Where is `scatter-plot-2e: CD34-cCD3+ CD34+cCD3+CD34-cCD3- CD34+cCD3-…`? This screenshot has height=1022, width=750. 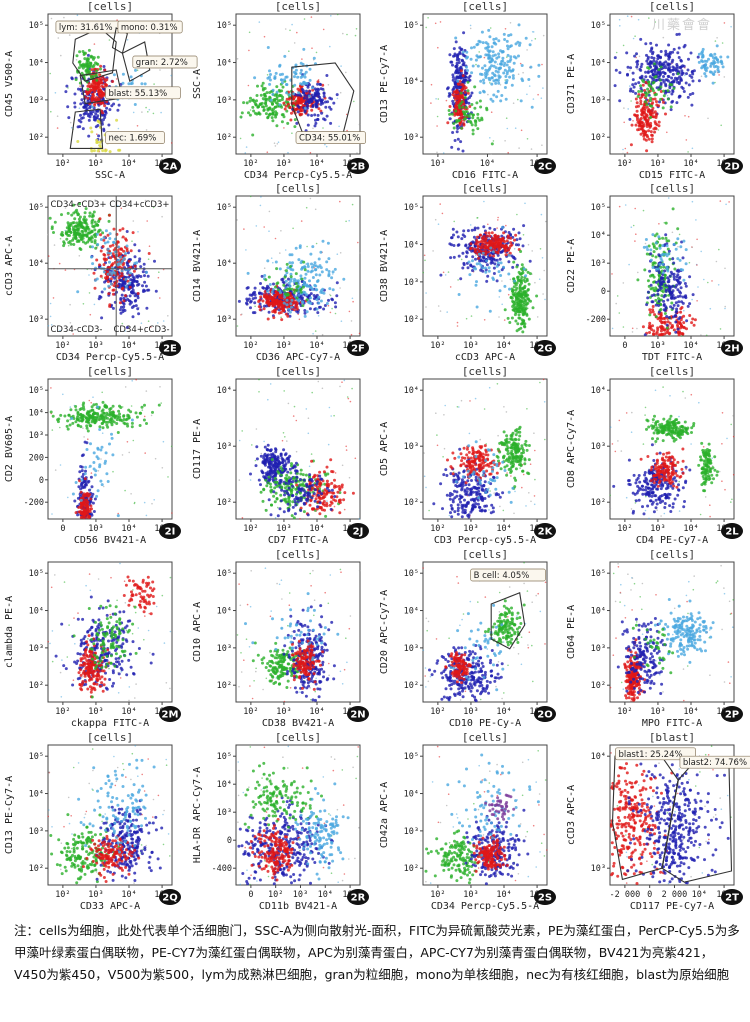
scatter-plot-2e: CD34-cCD3+ CD34+cCD3+CD34-cCD3- CD34+cCD3-… is located at coordinates (92, 279).